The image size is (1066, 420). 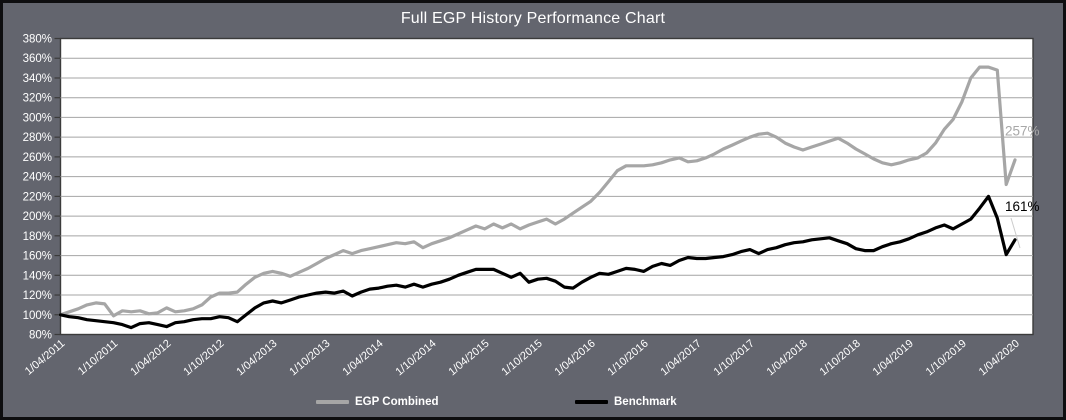 What do you see at coordinates (37, 296) in the screenshot?
I see `y-axis-label: 120%` at bounding box center [37, 296].